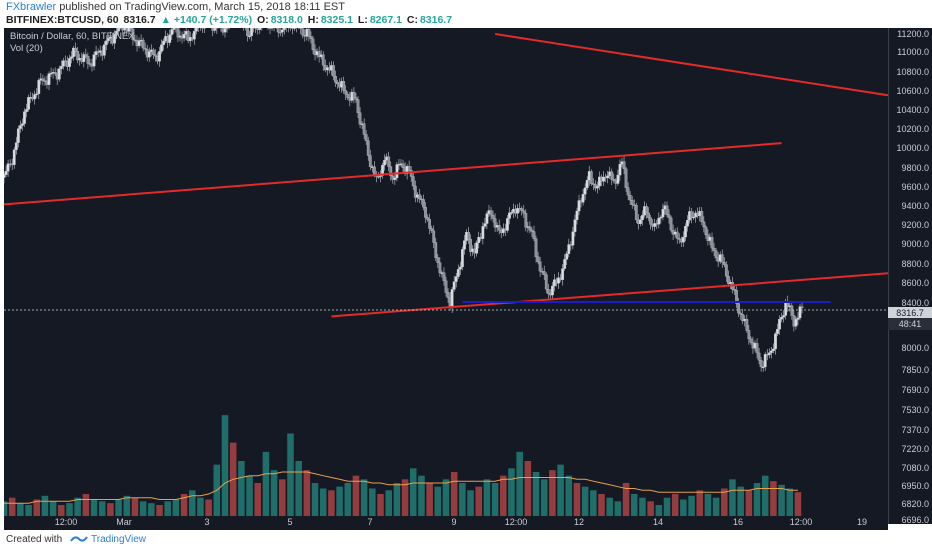  I want to click on author-link: FXbrawler, so click(31, 7).